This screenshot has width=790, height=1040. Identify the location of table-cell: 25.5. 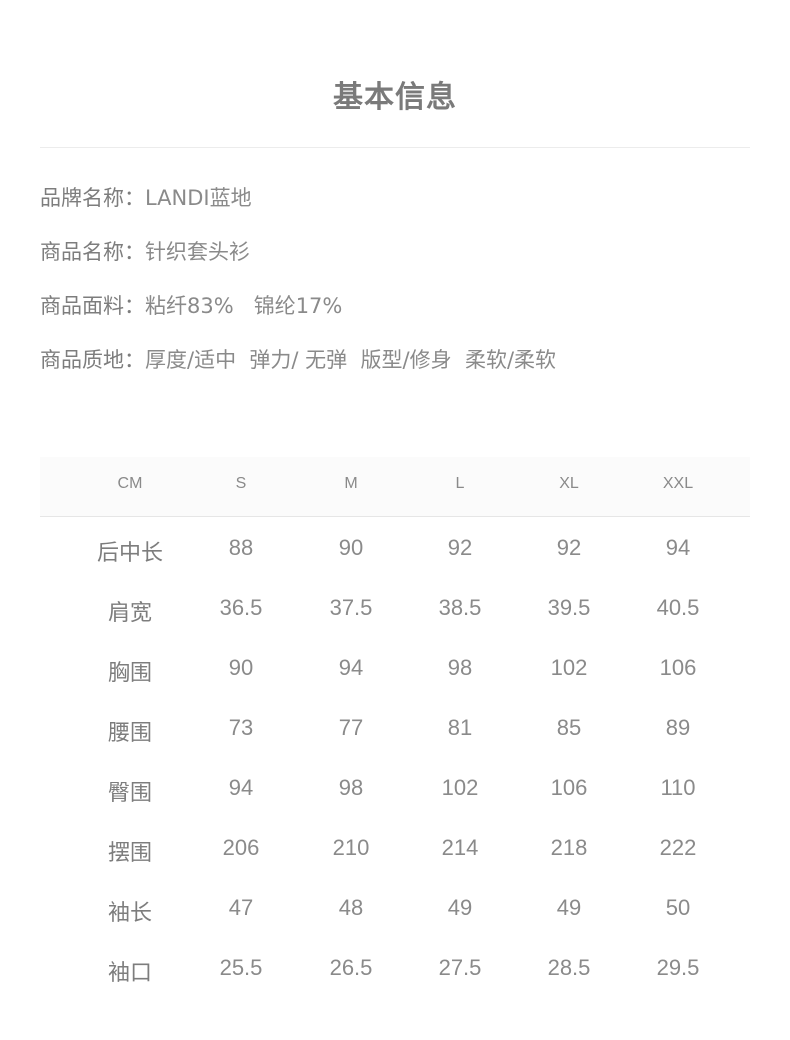
(241, 967).